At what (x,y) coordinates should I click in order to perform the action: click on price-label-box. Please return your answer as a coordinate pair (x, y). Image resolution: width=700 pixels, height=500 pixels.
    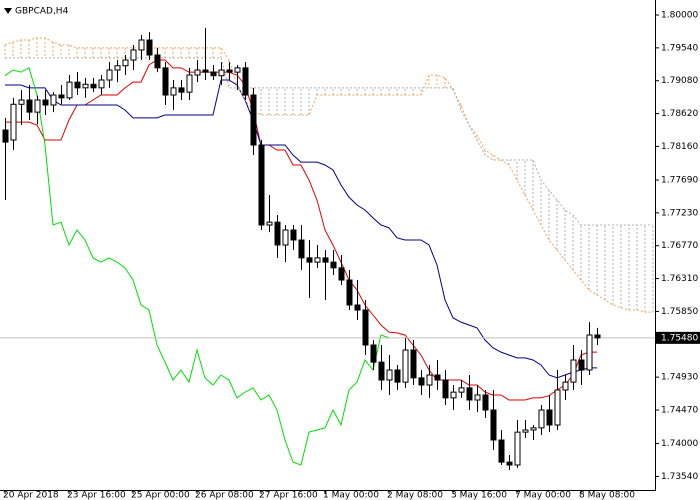
    Looking at the image, I should click on (678, 337).